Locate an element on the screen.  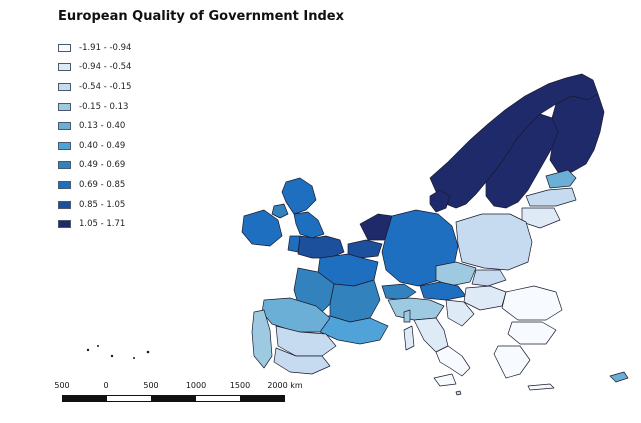
legend-item: -0.94 - -0.54 is located at coordinates (94, 68).